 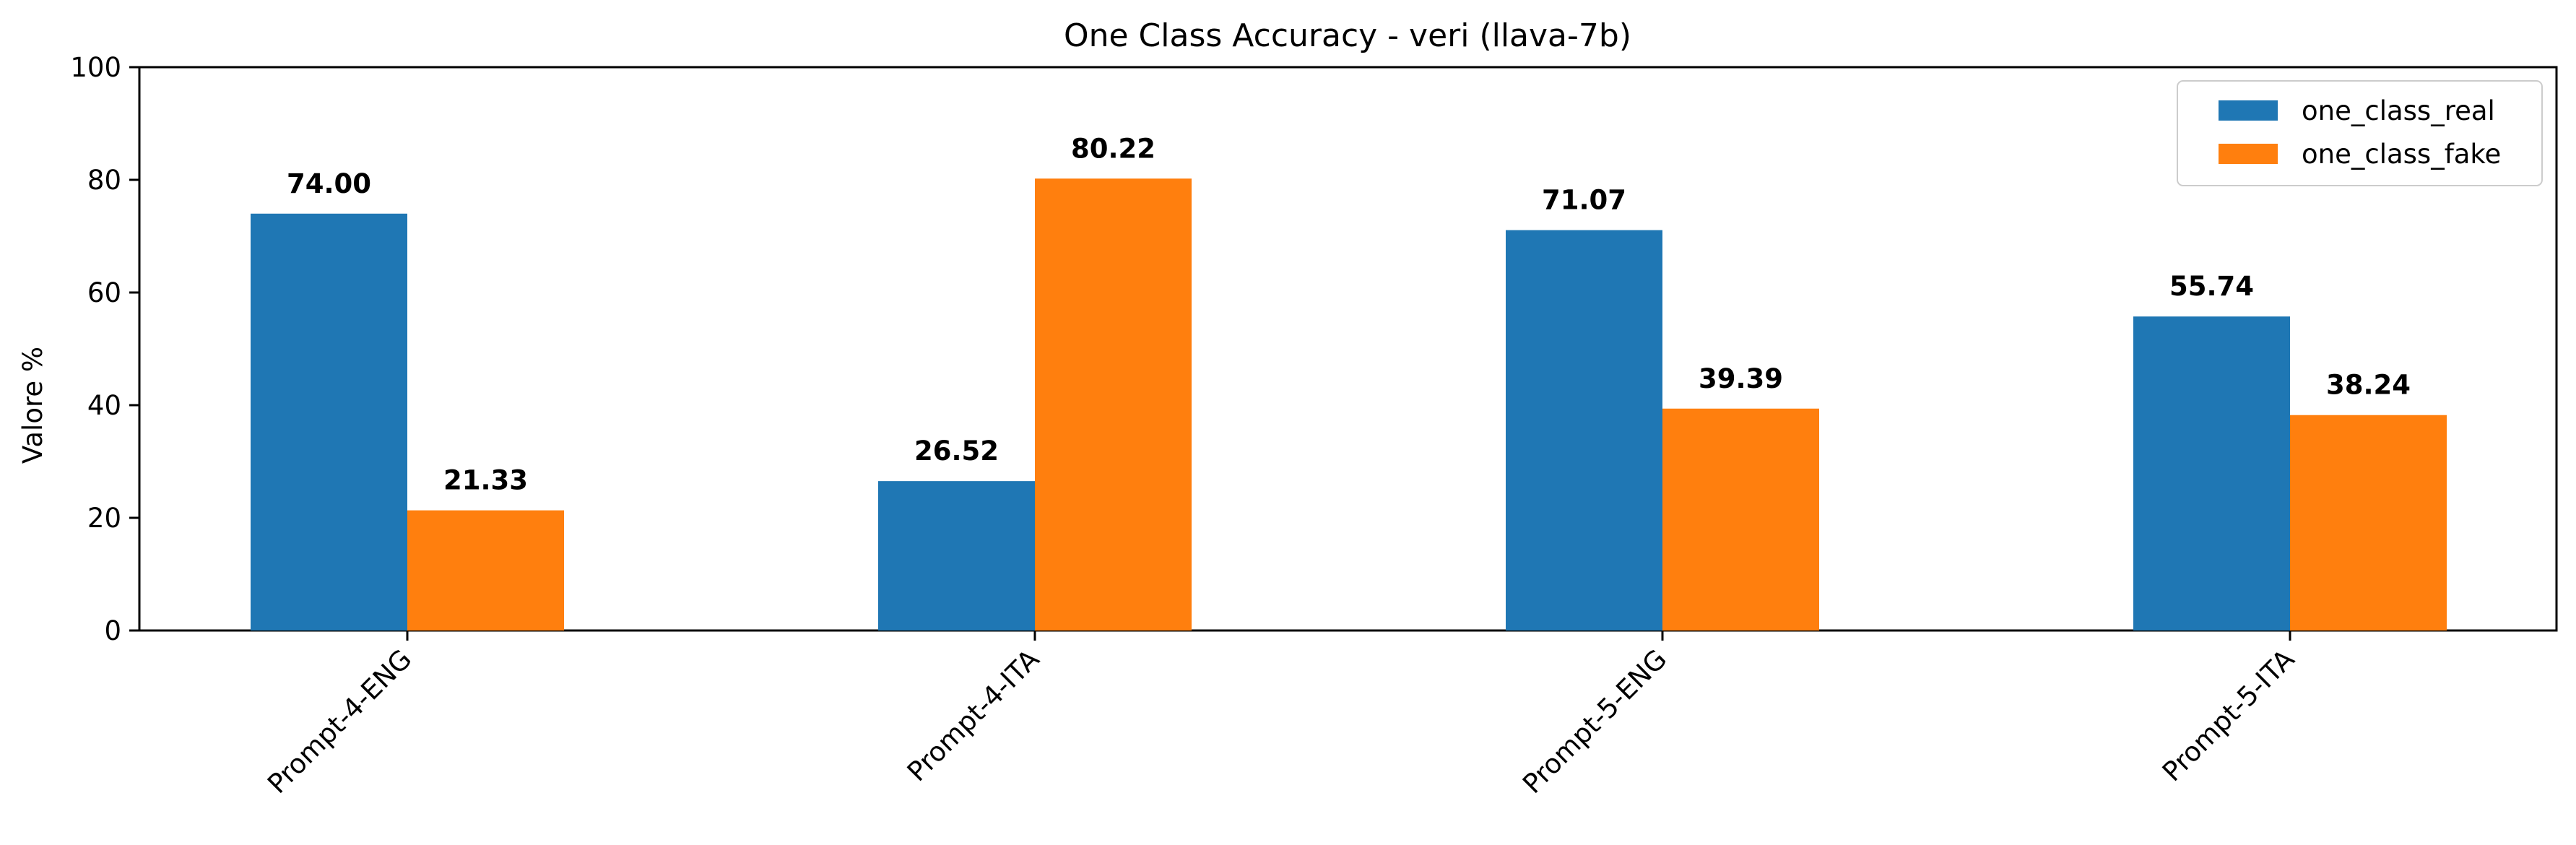 What do you see at coordinates (95, 67) in the screenshot?
I see `y-tick-label: 100` at bounding box center [95, 67].